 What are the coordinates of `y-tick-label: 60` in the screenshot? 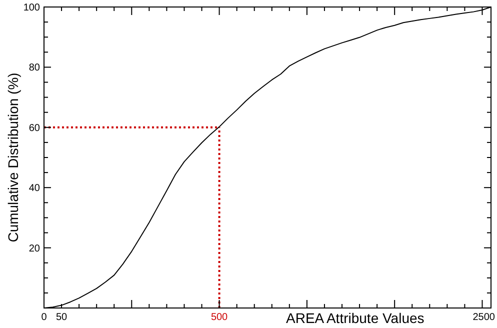 It's located at (34, 128).